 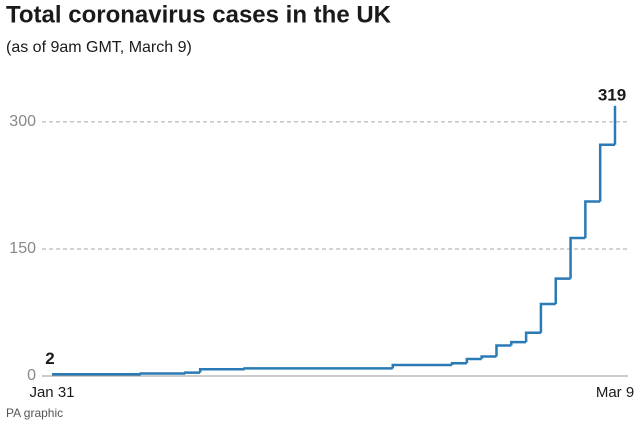 What do you see at coordinates (99, 47) in the screenshot?
I see `chart-subtitle: (as of 9am GMT, March 9)` at bounding box center [99, 47].